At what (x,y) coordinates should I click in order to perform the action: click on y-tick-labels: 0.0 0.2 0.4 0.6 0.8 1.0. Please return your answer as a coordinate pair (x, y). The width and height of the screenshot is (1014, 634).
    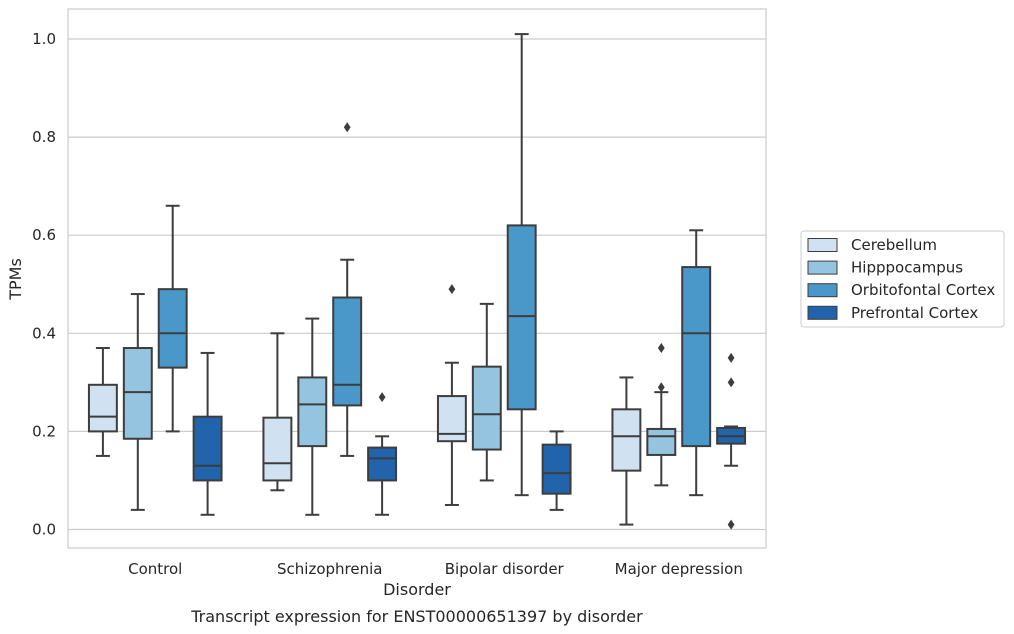
    Looking at the image, I should click on (44, 284).